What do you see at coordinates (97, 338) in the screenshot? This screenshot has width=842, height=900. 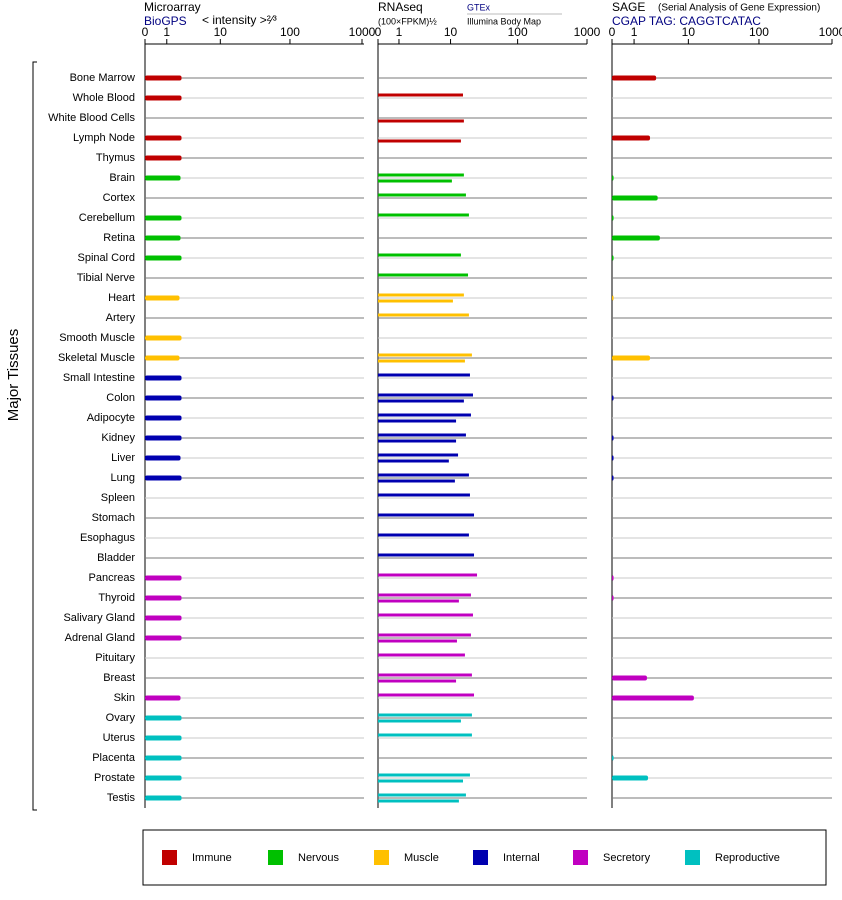 I see `category-label: Smooth Muscle` at bounding box center [97, 338].